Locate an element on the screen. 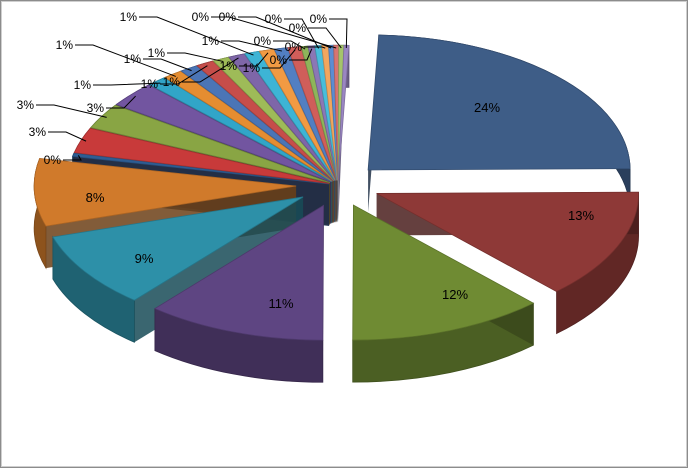 This screenshot has height=468, width=688. slice-label-1: 24% is located at coordinates (487, 107).